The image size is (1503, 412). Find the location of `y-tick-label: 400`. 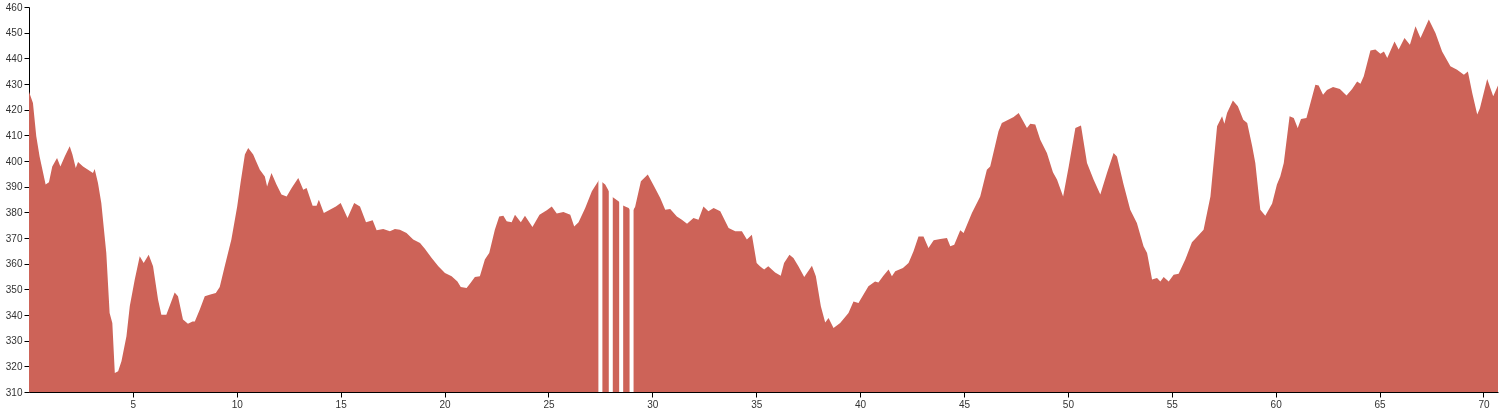

y-tick-label: 400 is located at coordinates (14, 161).